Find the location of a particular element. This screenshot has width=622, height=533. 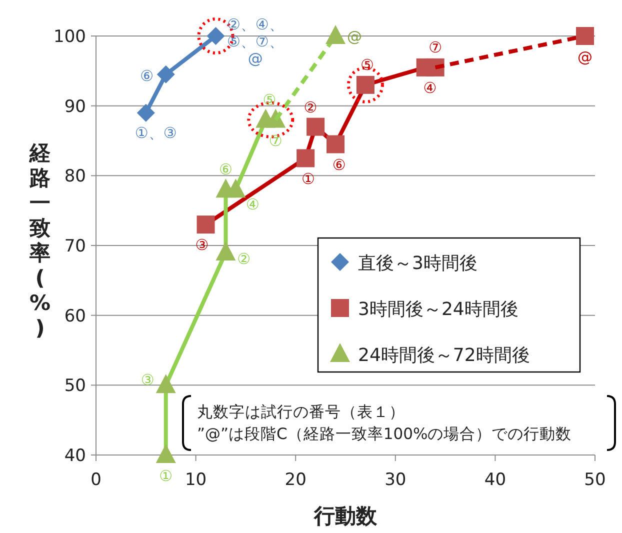

x-tick-label: 10 is located at coordinates (195, 480).